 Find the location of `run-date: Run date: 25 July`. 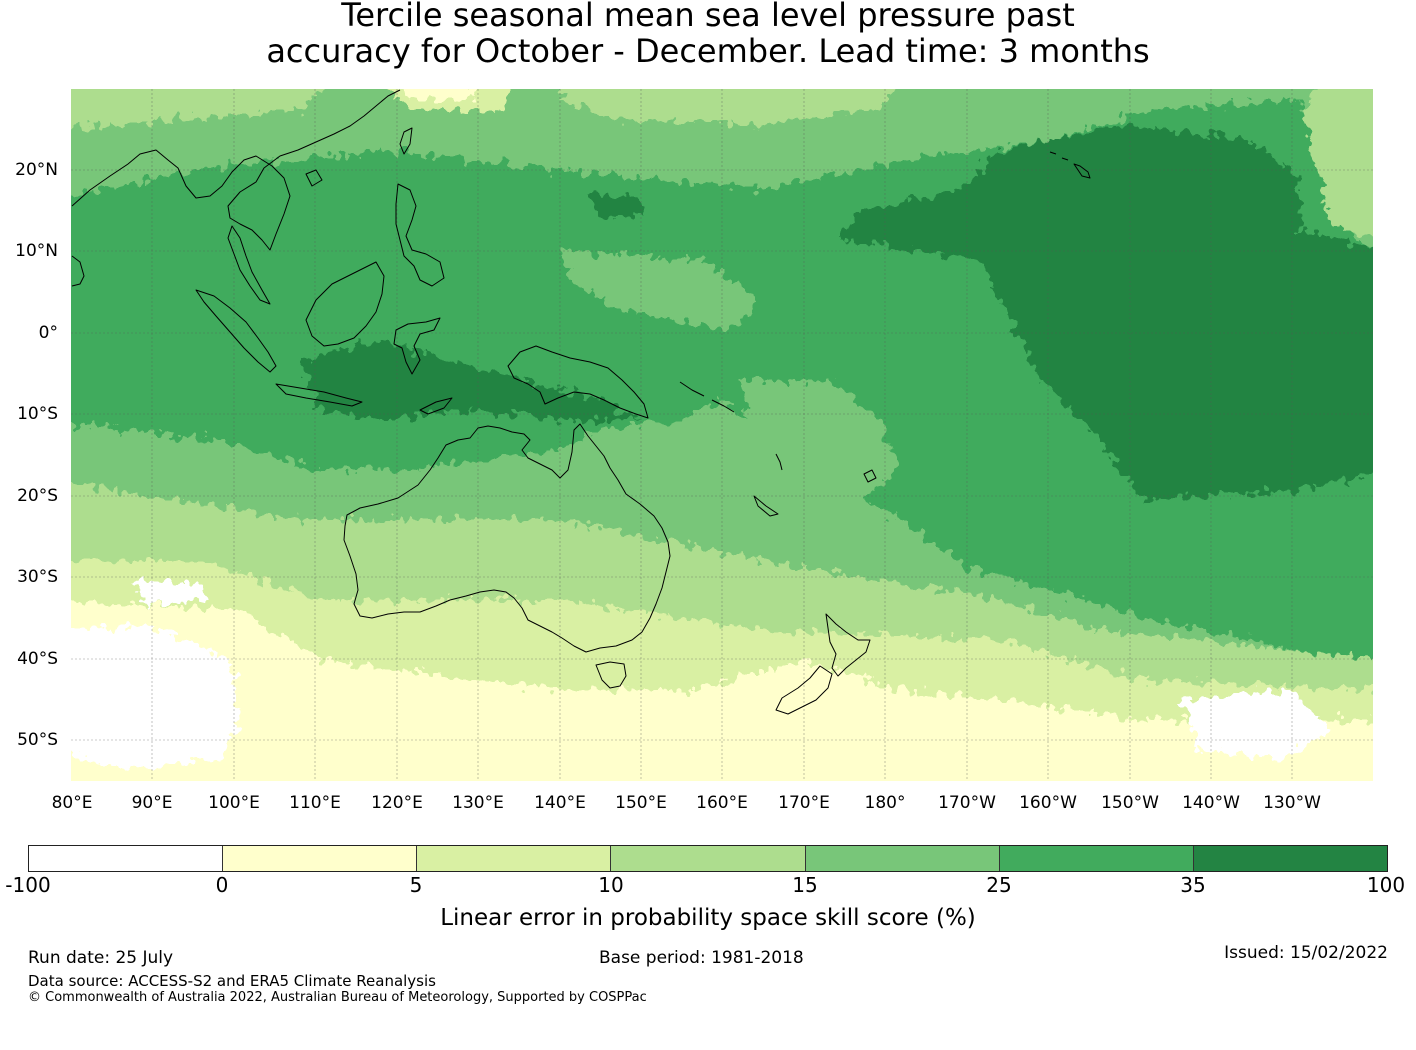

run-date: Run date: 25 July is located at coordinates (101, 958).